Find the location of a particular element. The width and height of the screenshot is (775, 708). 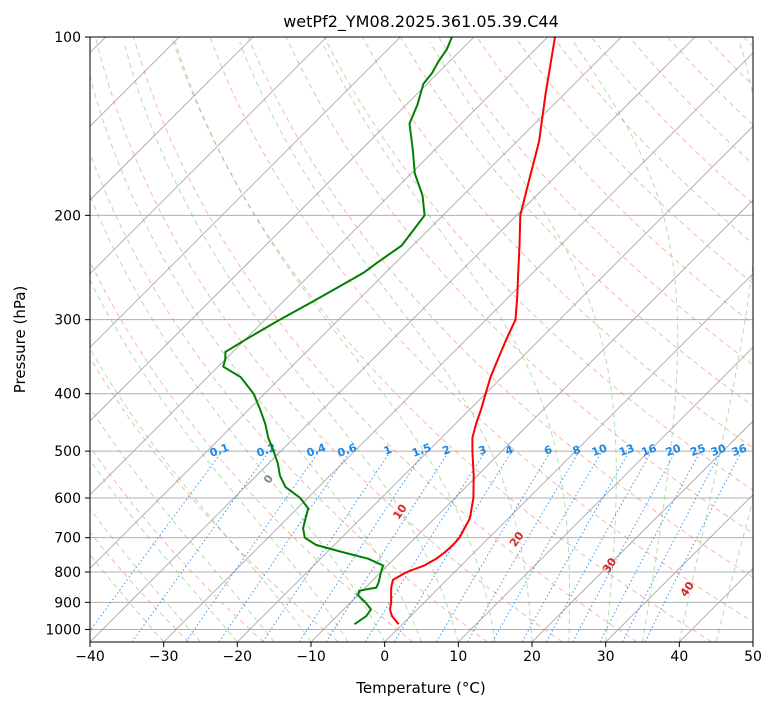

mixing-ratio-label: 30 is located at coordinates (718, 451).